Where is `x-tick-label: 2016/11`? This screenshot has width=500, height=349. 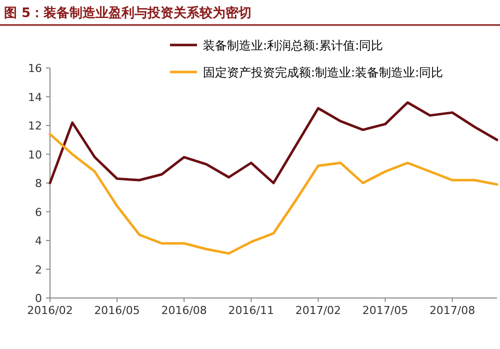 x-tick-label: 2016/11 is located at coordinates (251, 310).